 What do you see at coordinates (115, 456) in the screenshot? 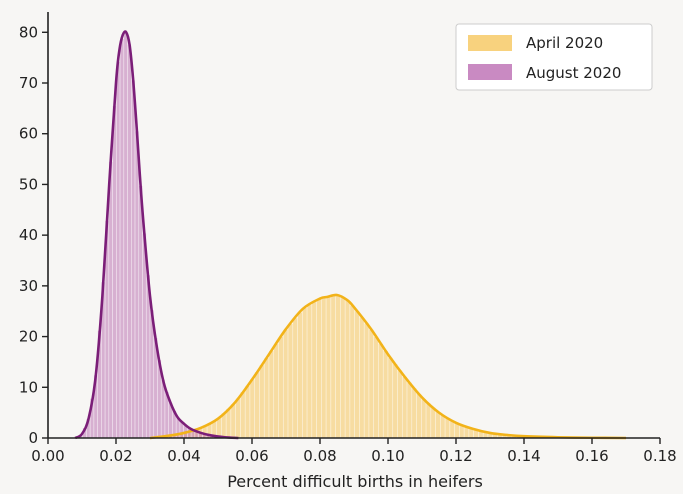
I see `x-tick-label: 0.02` at bounding box center [115, 456].